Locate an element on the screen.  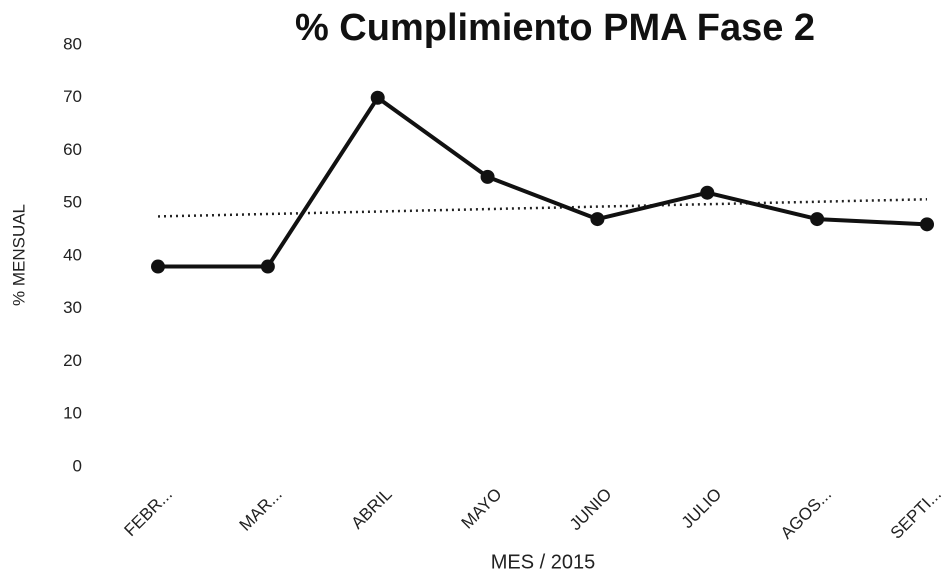
y-tick-label: 10 is located at coordinates (72, 413).